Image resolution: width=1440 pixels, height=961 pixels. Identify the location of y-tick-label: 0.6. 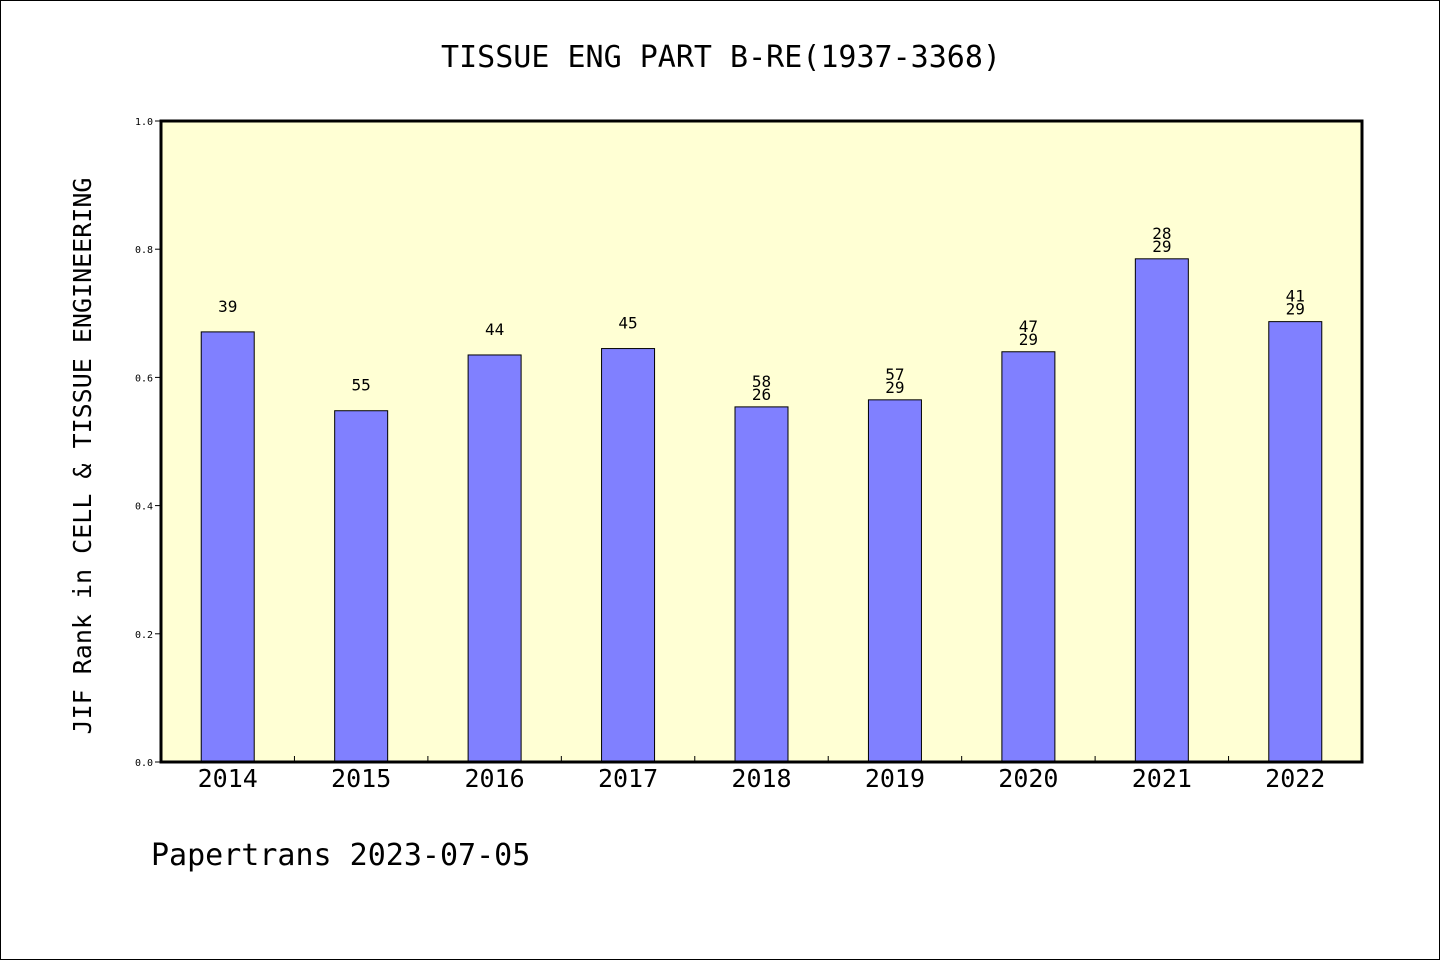
(144, 378).